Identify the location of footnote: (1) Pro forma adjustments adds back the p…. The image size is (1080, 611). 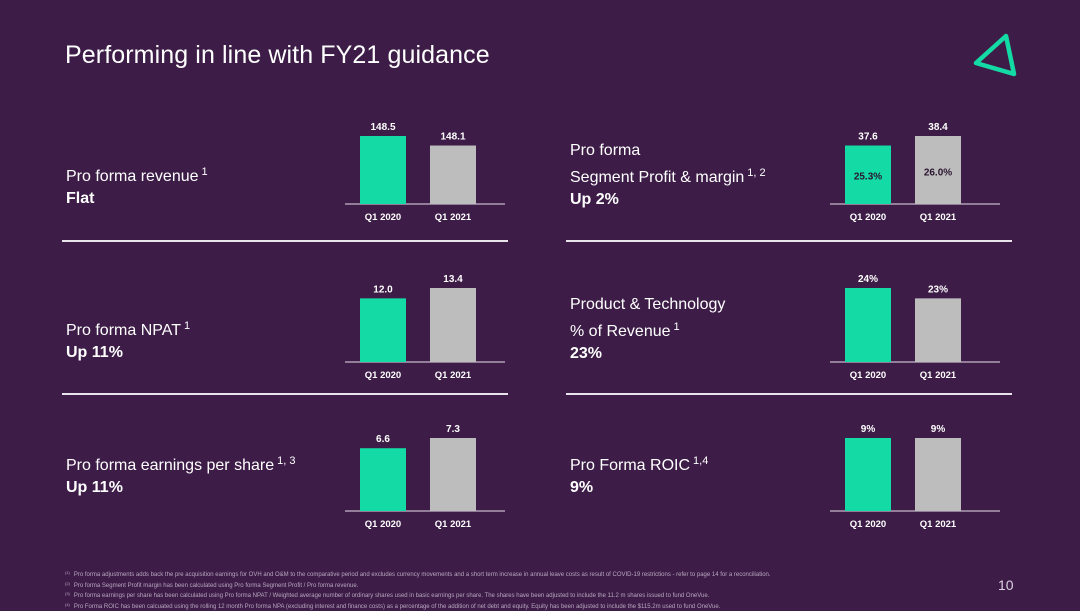
(505, 574).